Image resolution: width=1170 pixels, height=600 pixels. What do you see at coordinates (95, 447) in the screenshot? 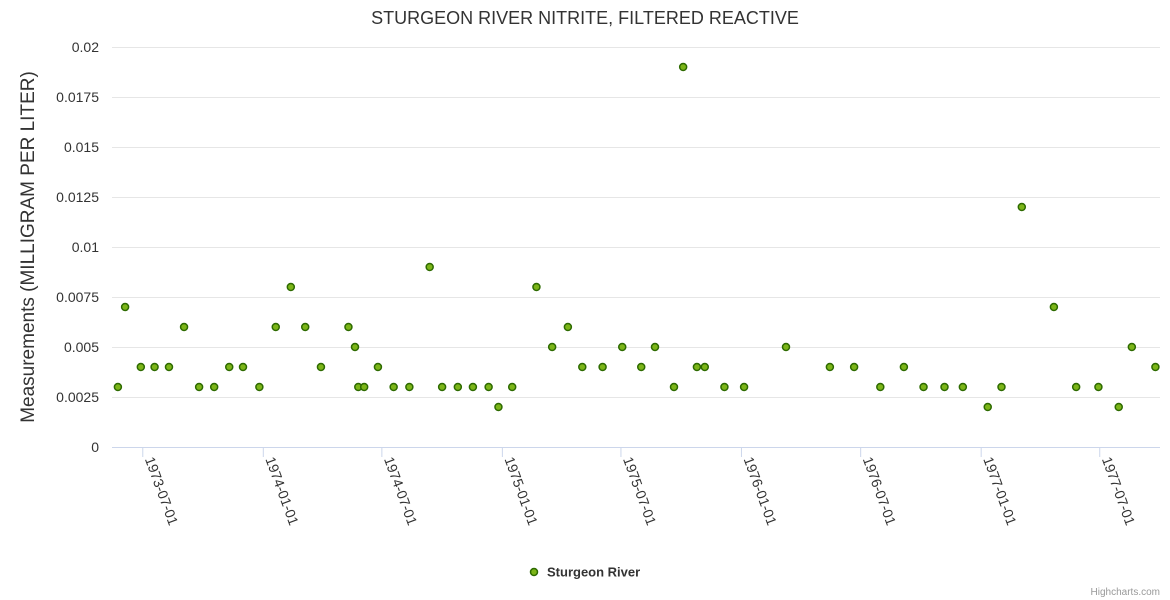
I see `y-tick-label: 0` at bounding box center [95, 447].